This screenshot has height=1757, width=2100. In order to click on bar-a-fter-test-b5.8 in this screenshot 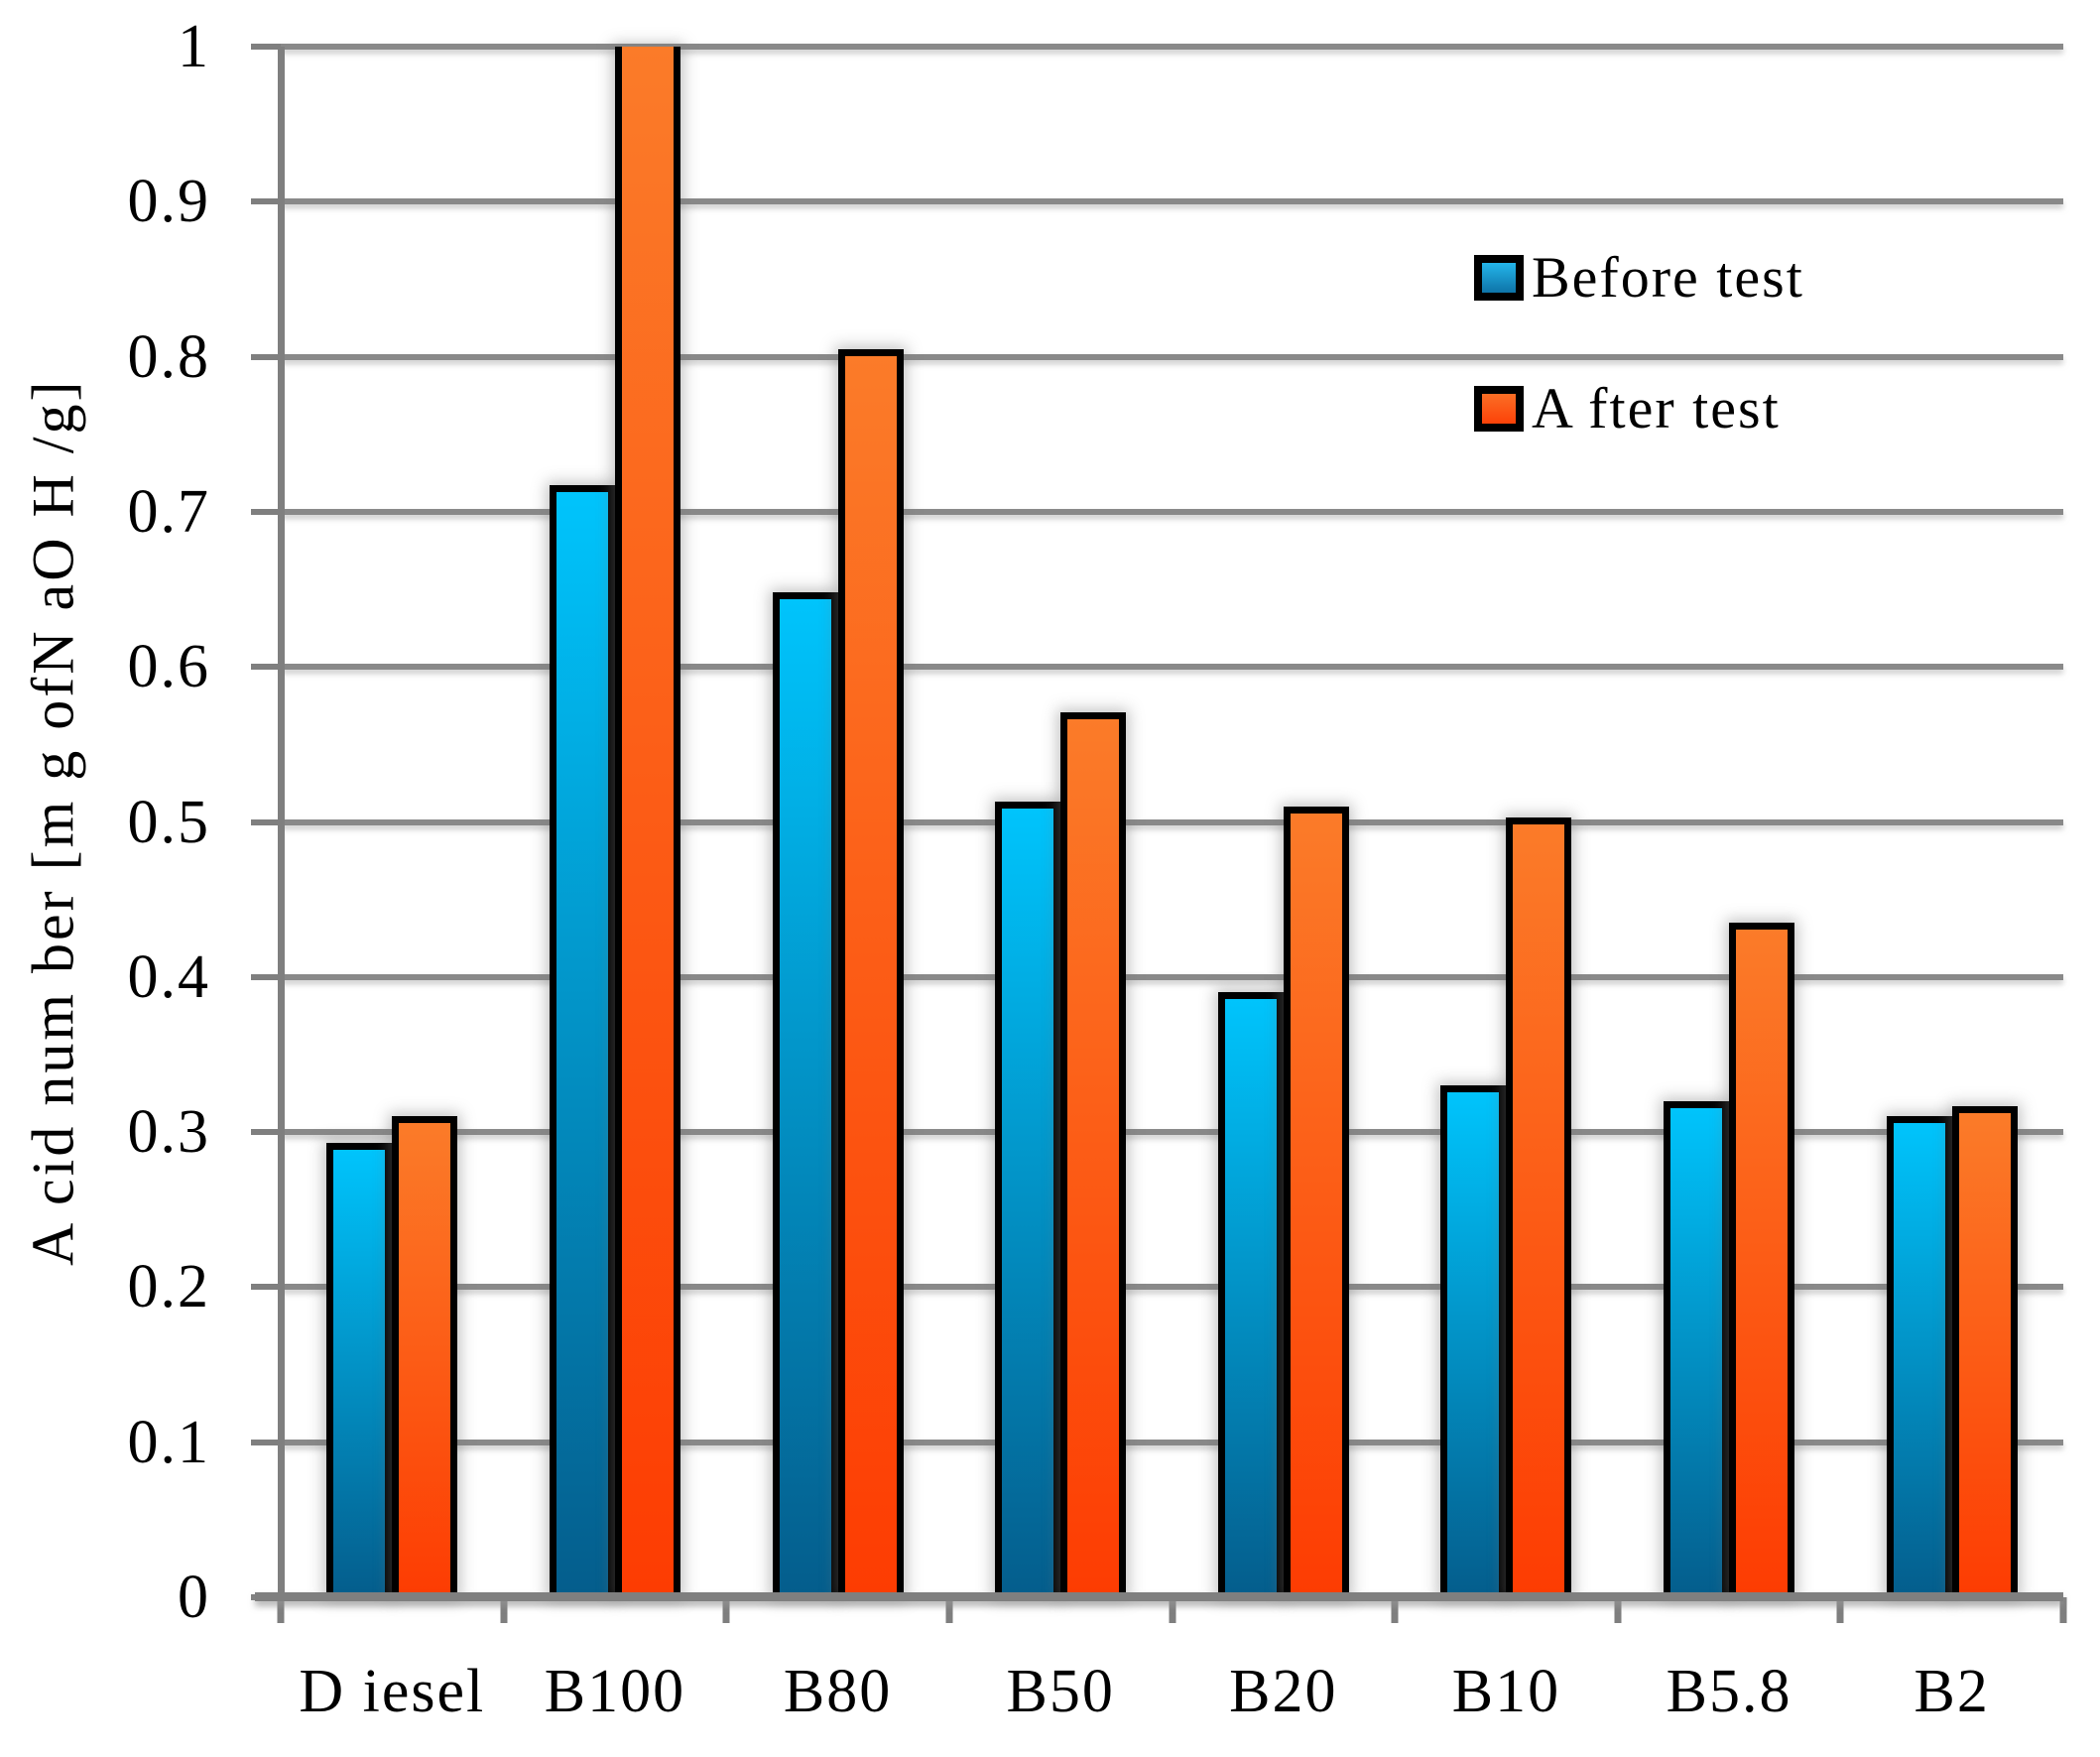, I will do `click(1762, 1260)`.